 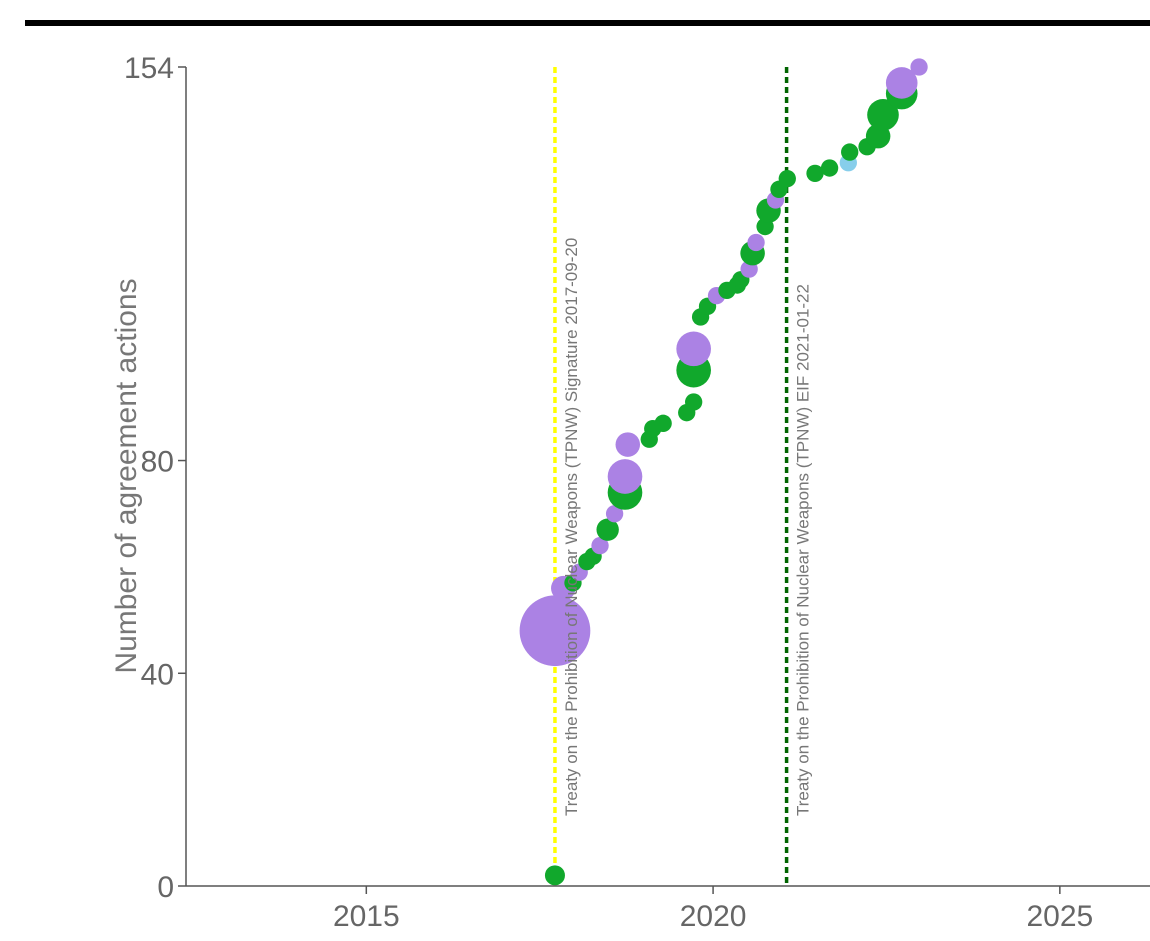 I want to click on x-tick-label-2: 2020, so click(x=713, y=916).